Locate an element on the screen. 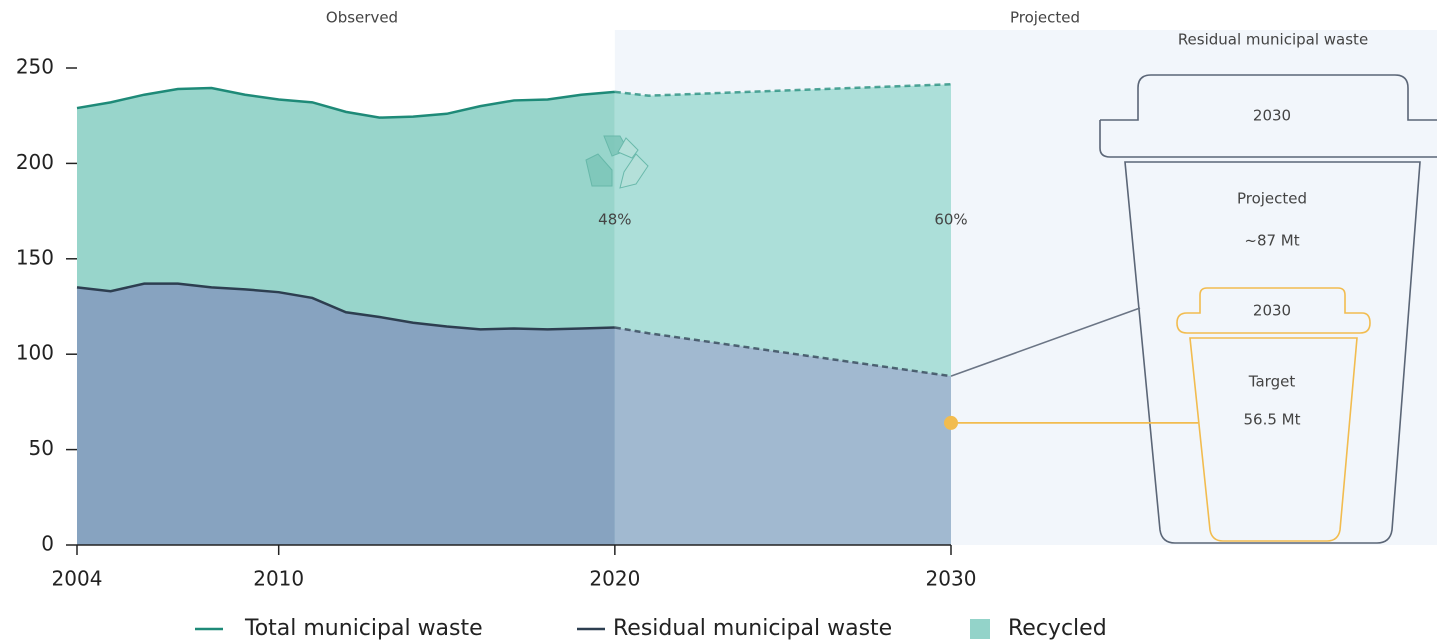 The width and height of the screenshot is (1437, 644). big-bin-body is located at coordinates (1272, 352).